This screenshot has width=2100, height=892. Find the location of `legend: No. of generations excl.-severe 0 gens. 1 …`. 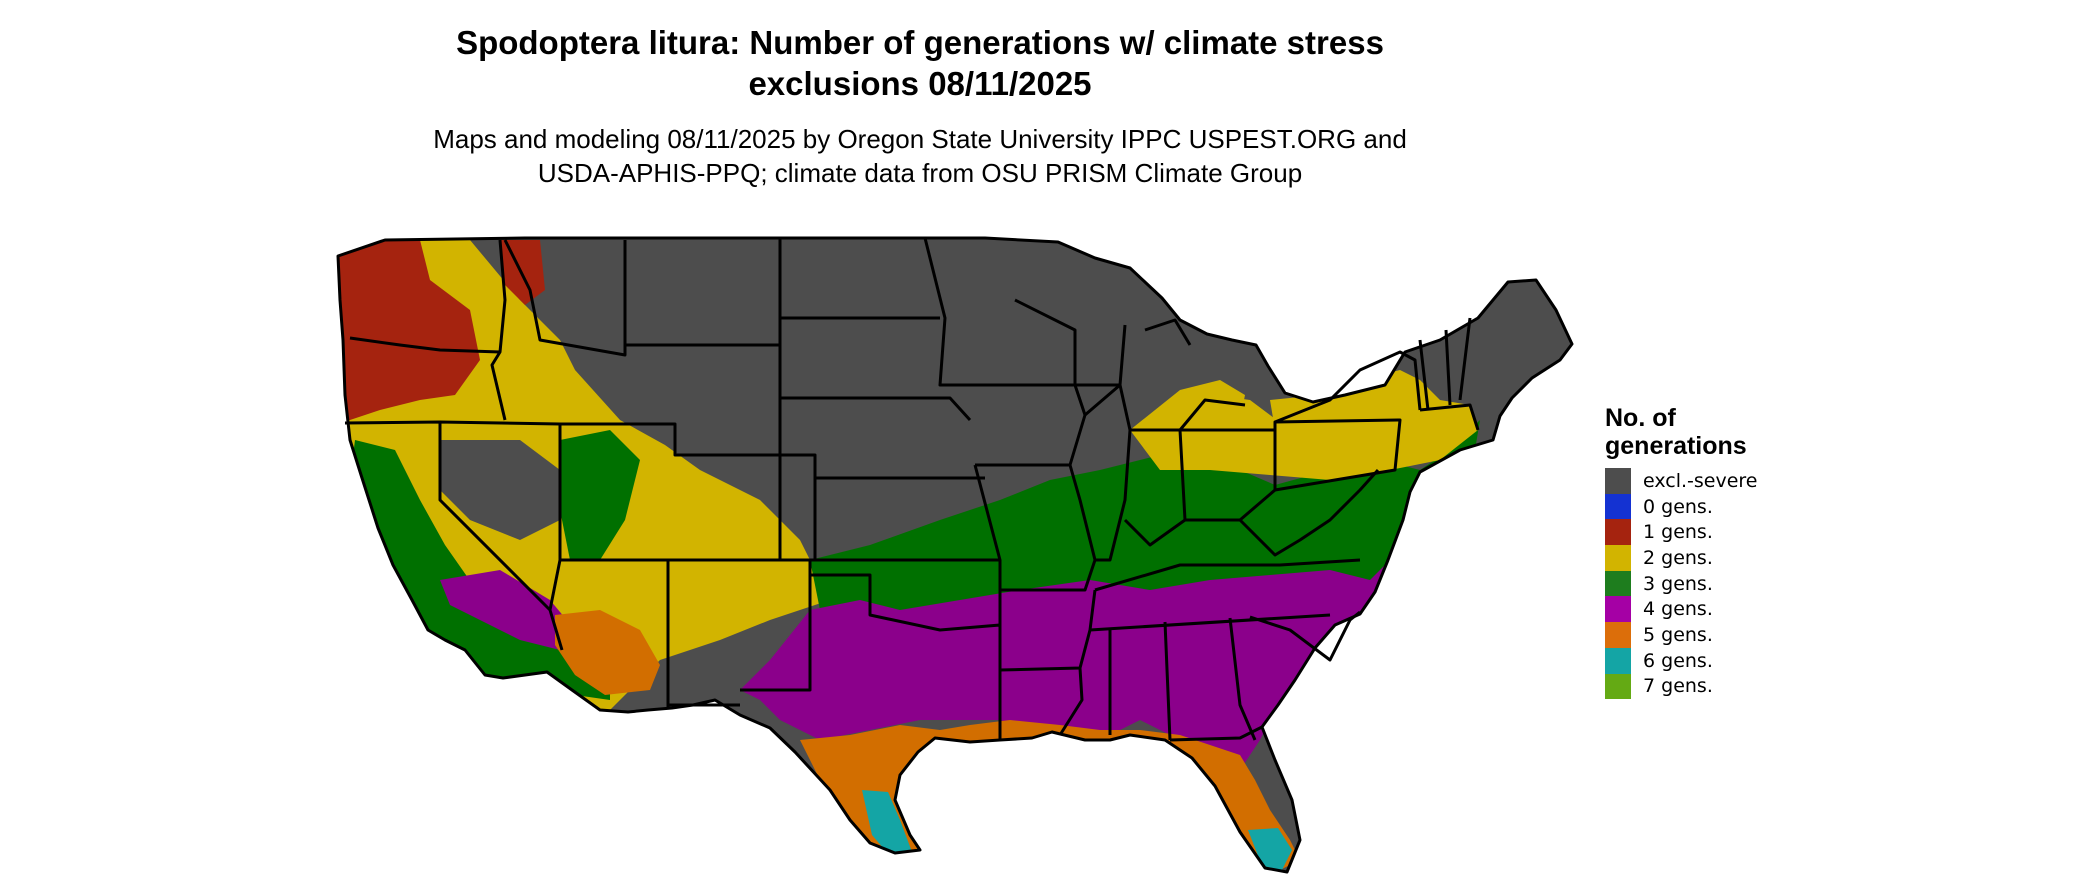

legend: No. of generations excl.-severe 0 gens. 1 … is located at coordinates (1725, 552).